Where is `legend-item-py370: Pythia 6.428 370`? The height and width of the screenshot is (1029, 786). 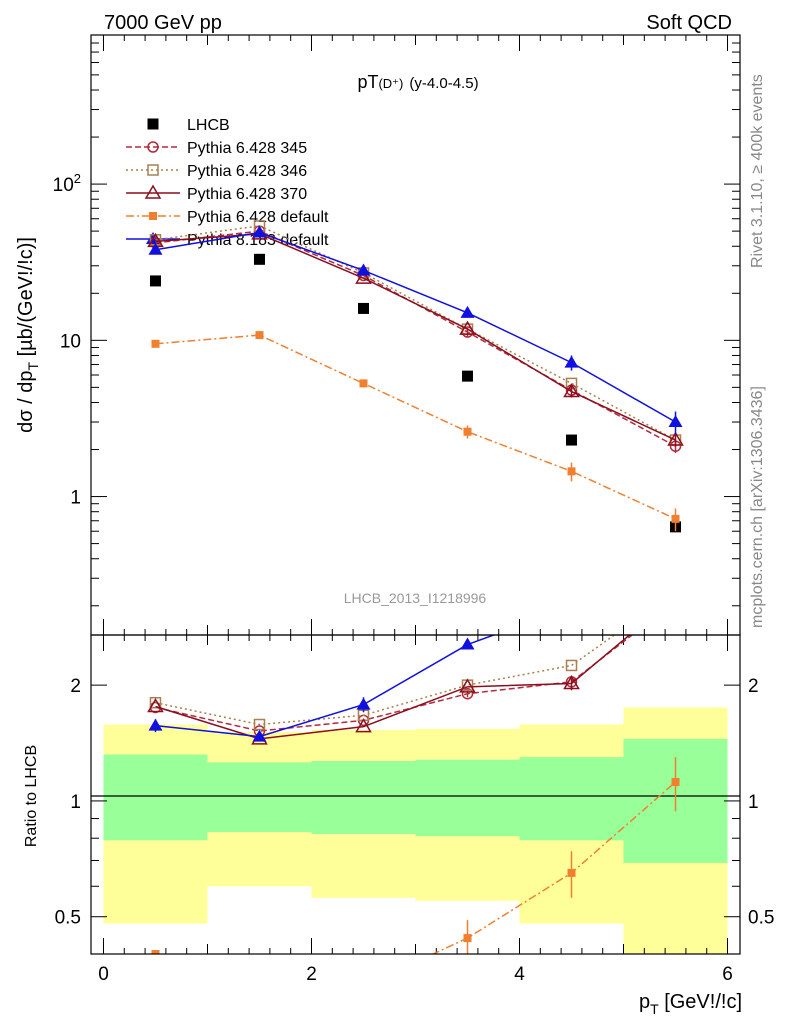
legend-item-py370: Pythia 6.428 370 is located at coordinates (216, 193).